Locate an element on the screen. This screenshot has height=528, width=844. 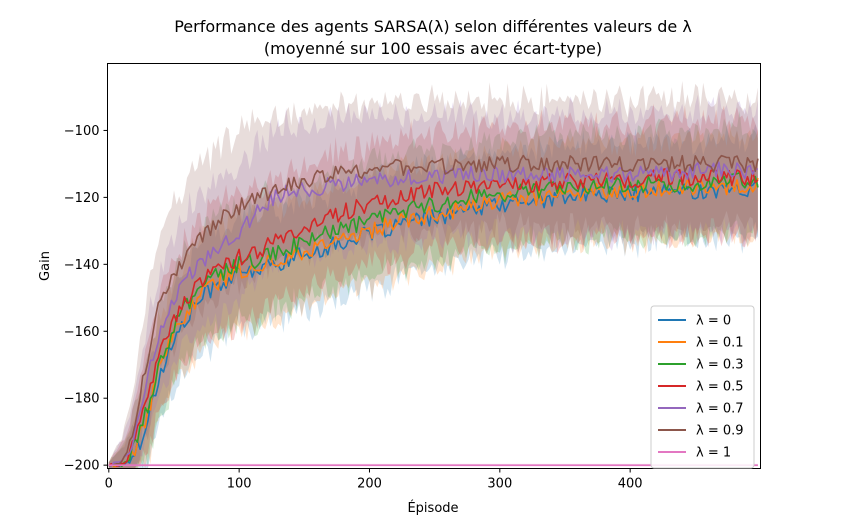
legend-box is located at coordinates (702, 387).